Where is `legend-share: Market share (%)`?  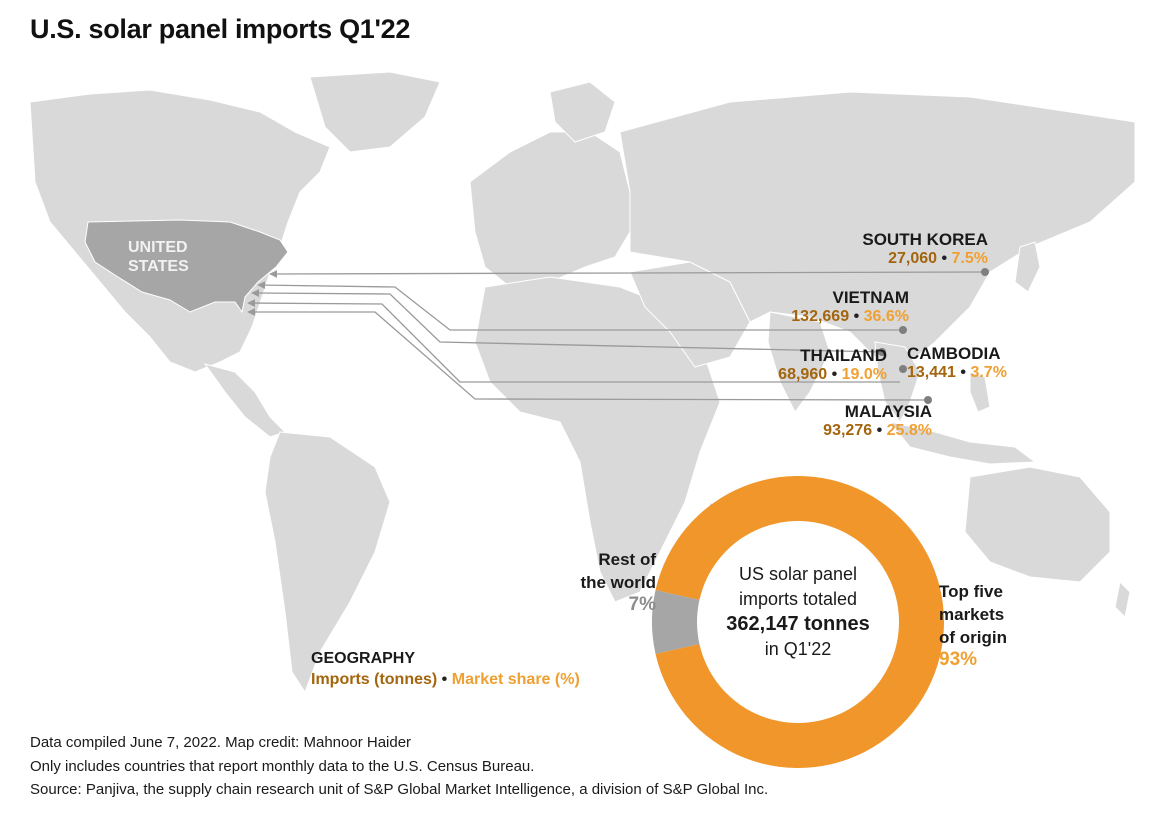
legend-share: Market share (%) is located at coordinates (515, 679).